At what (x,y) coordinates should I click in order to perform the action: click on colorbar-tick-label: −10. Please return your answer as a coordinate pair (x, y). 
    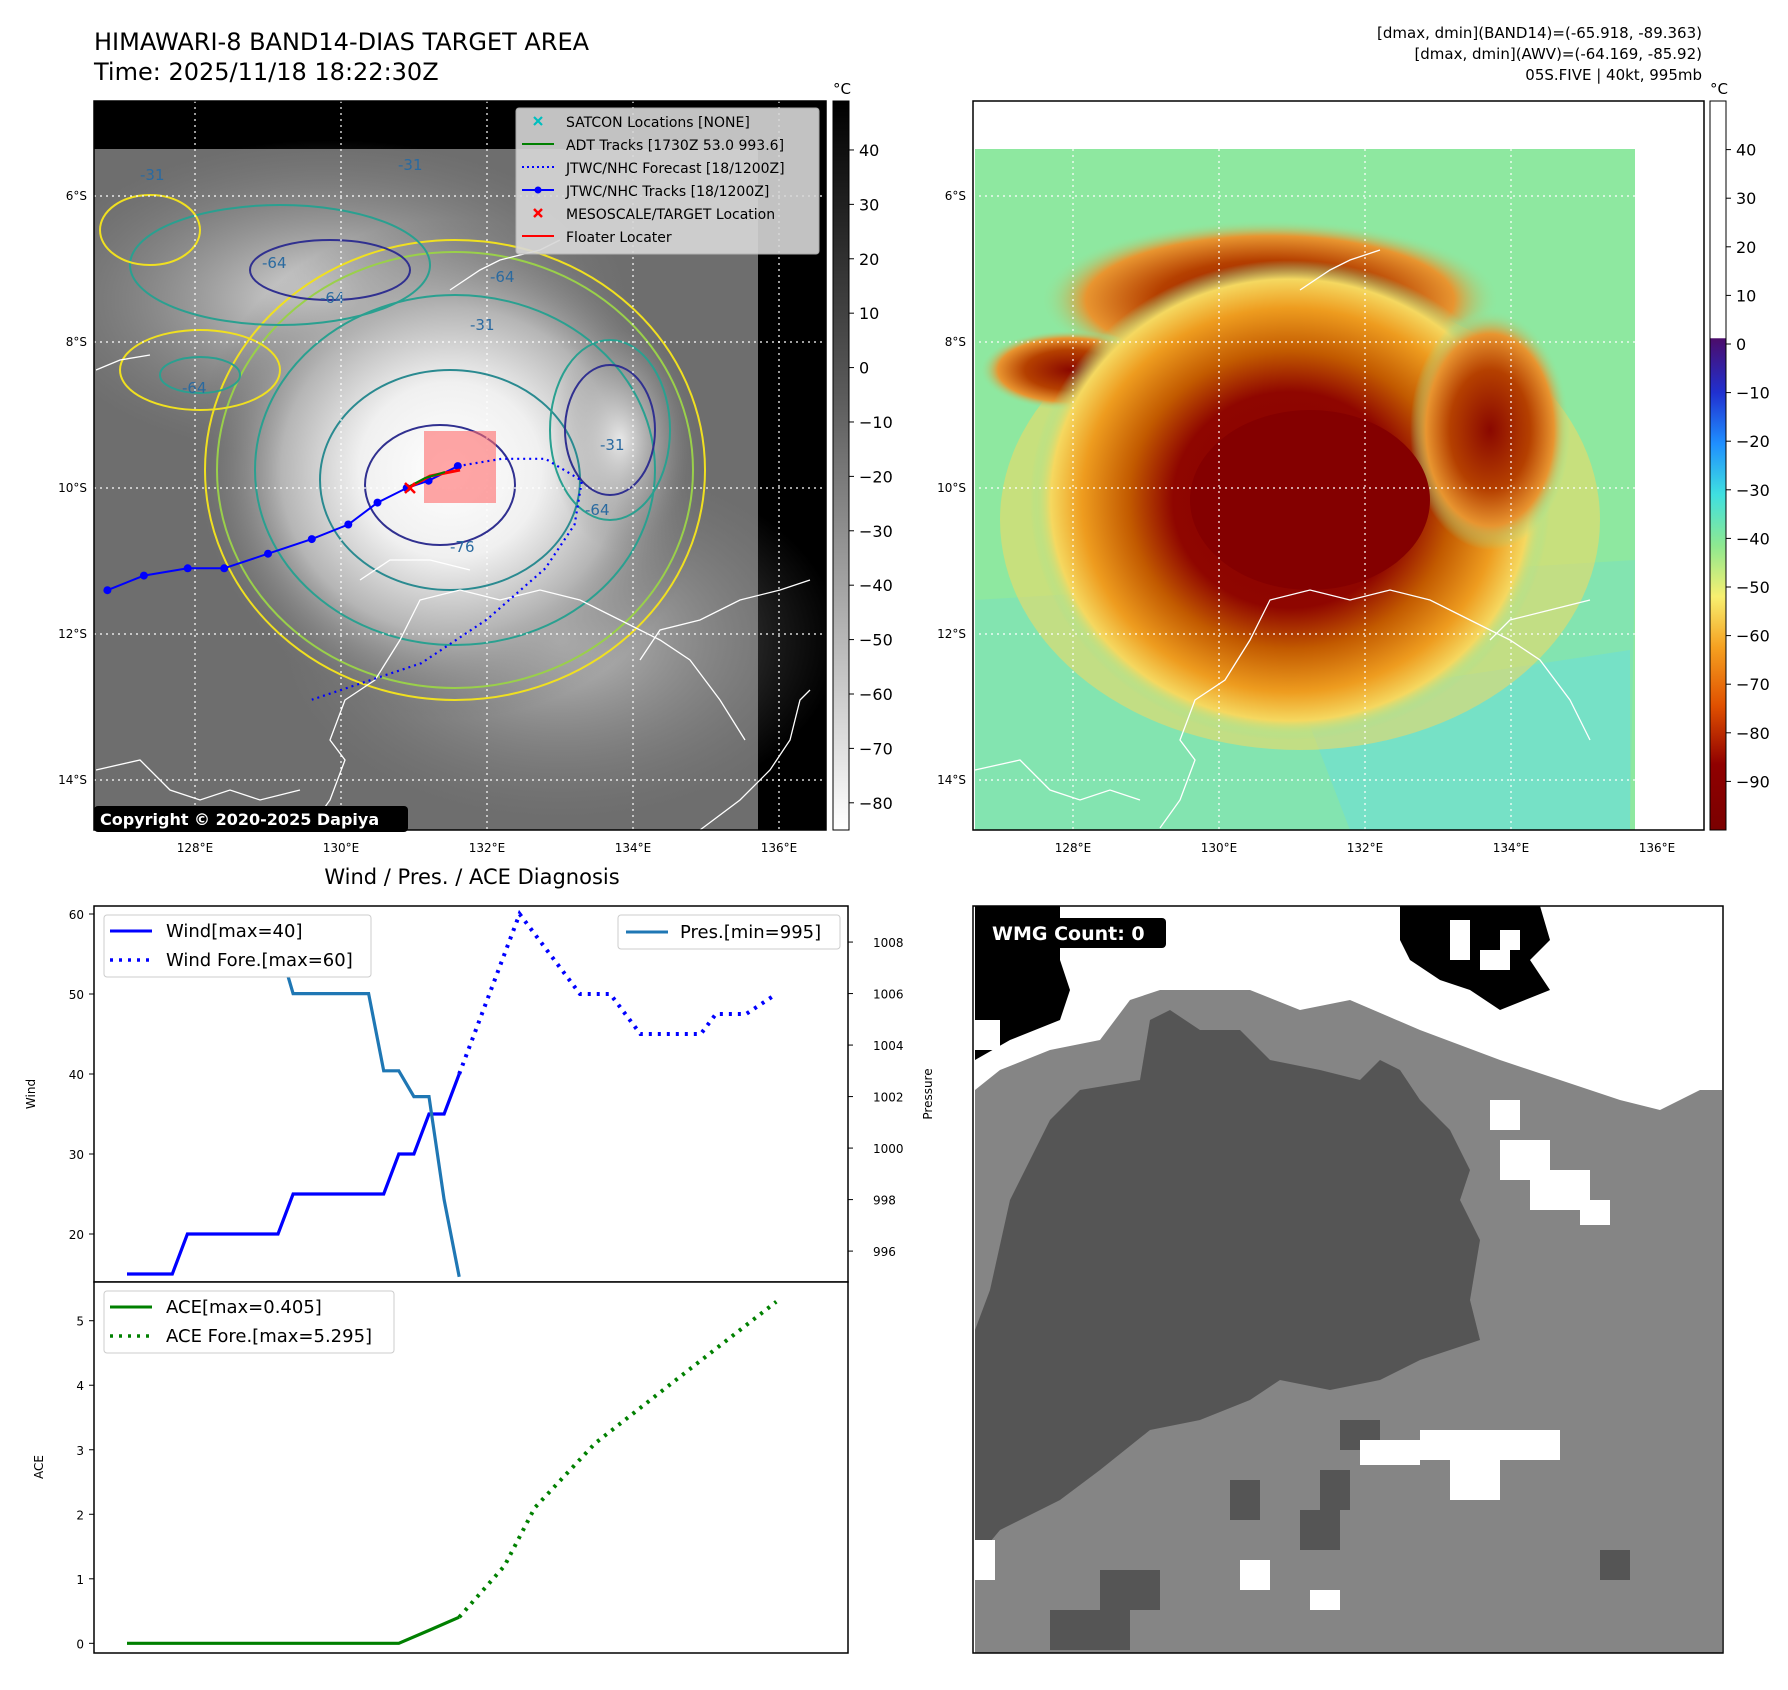
    Looking at the image, I should click on (876, 422).